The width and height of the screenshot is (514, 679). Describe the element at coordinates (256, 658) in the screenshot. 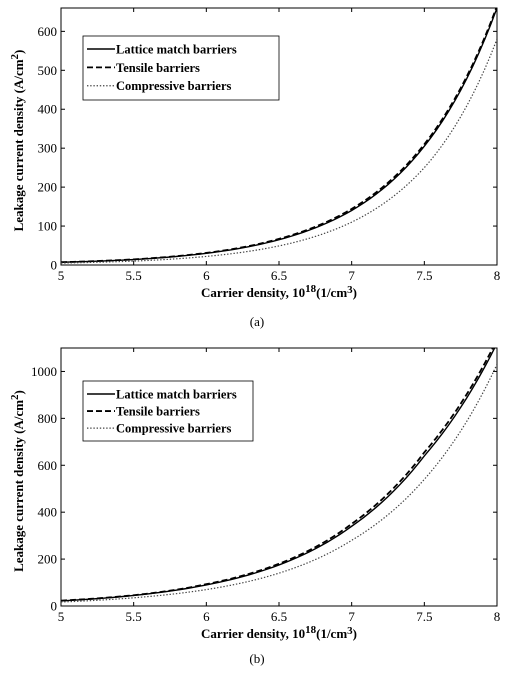

I see `panel-caption: (b)` at that location.